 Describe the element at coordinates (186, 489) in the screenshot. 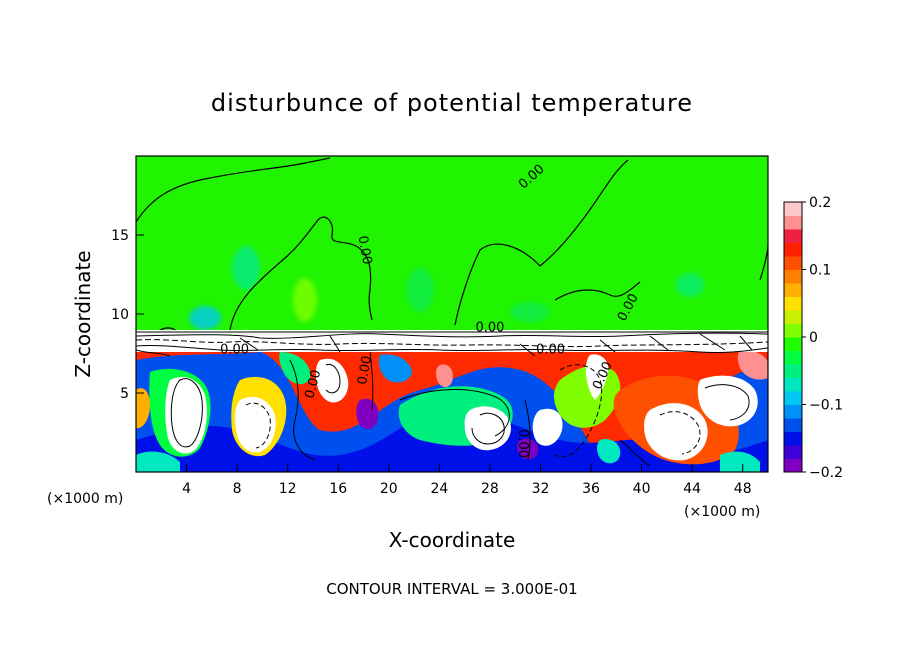

I see `x-tick-label: 4` at that location.